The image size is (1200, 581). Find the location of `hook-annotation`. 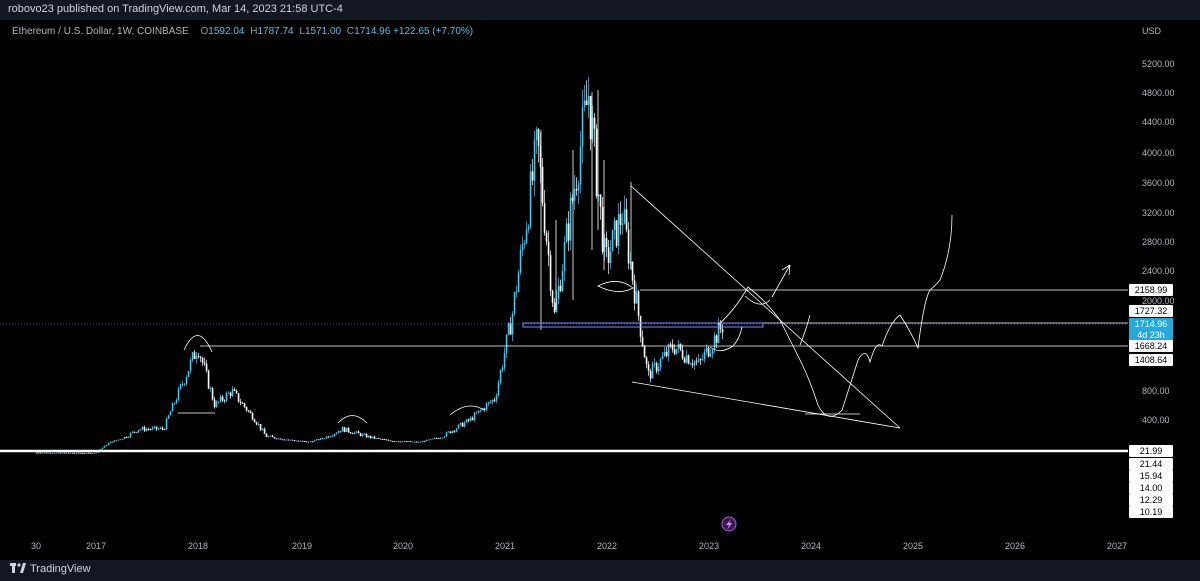

hook-annotation is located at coordinates (726, 339).